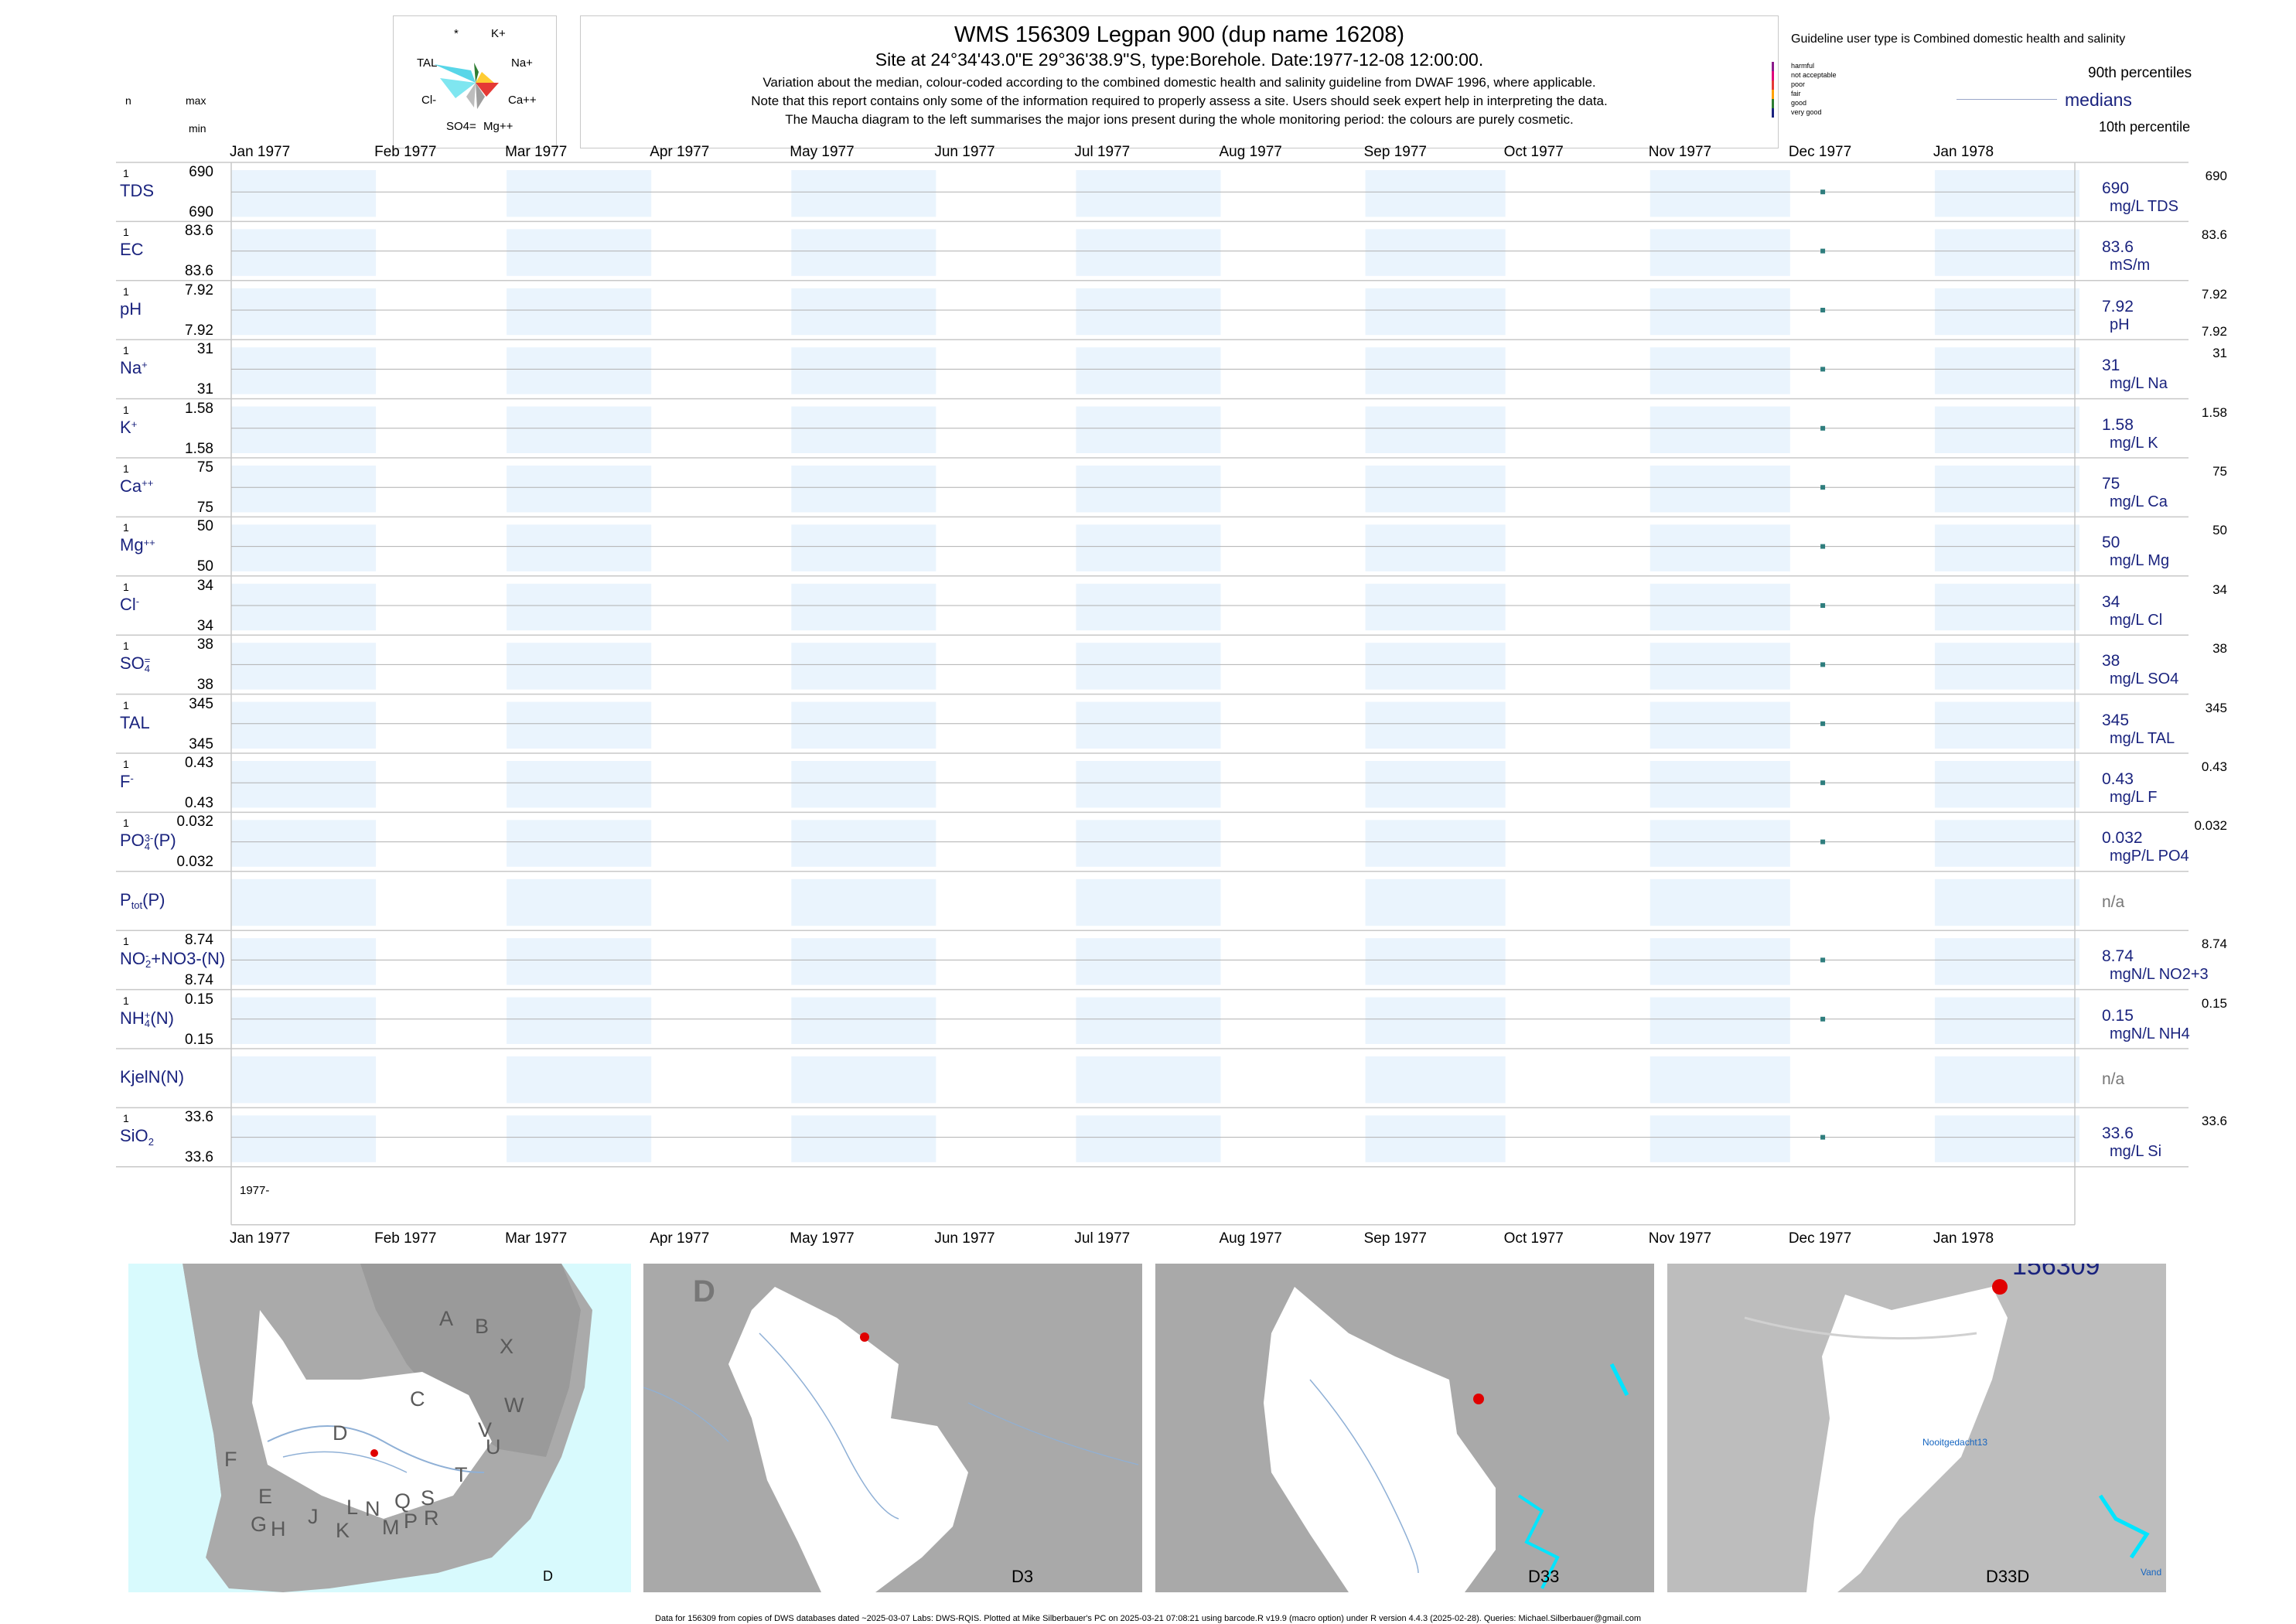 This screenshot has height=1624, width=2296. I want to click on value-unit: mgN/L NH4, so click(2150, 1033).